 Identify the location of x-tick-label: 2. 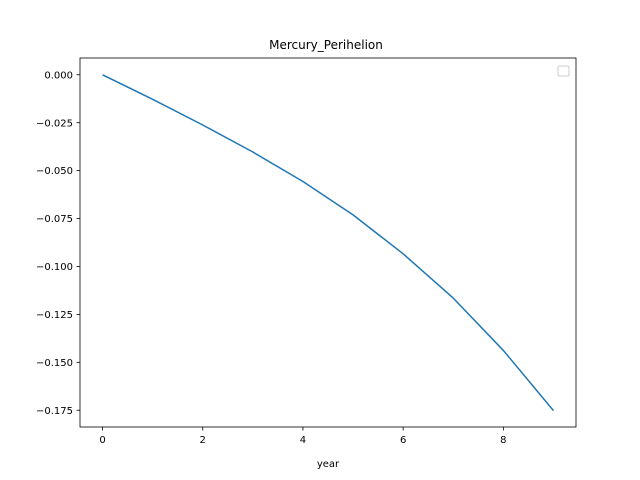
(203, 440).